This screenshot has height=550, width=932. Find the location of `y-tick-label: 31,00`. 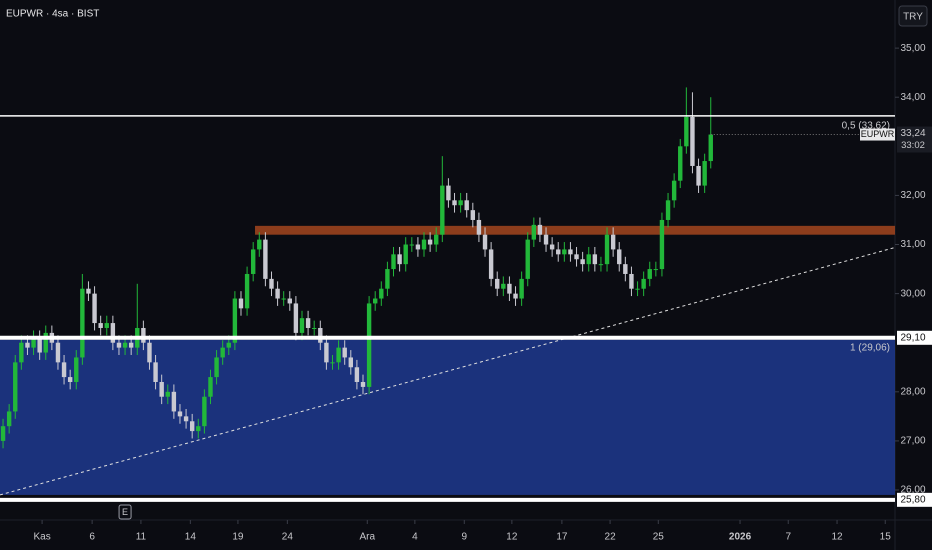

y-tick-label: 31,00 is located at coordinates (912, 244).